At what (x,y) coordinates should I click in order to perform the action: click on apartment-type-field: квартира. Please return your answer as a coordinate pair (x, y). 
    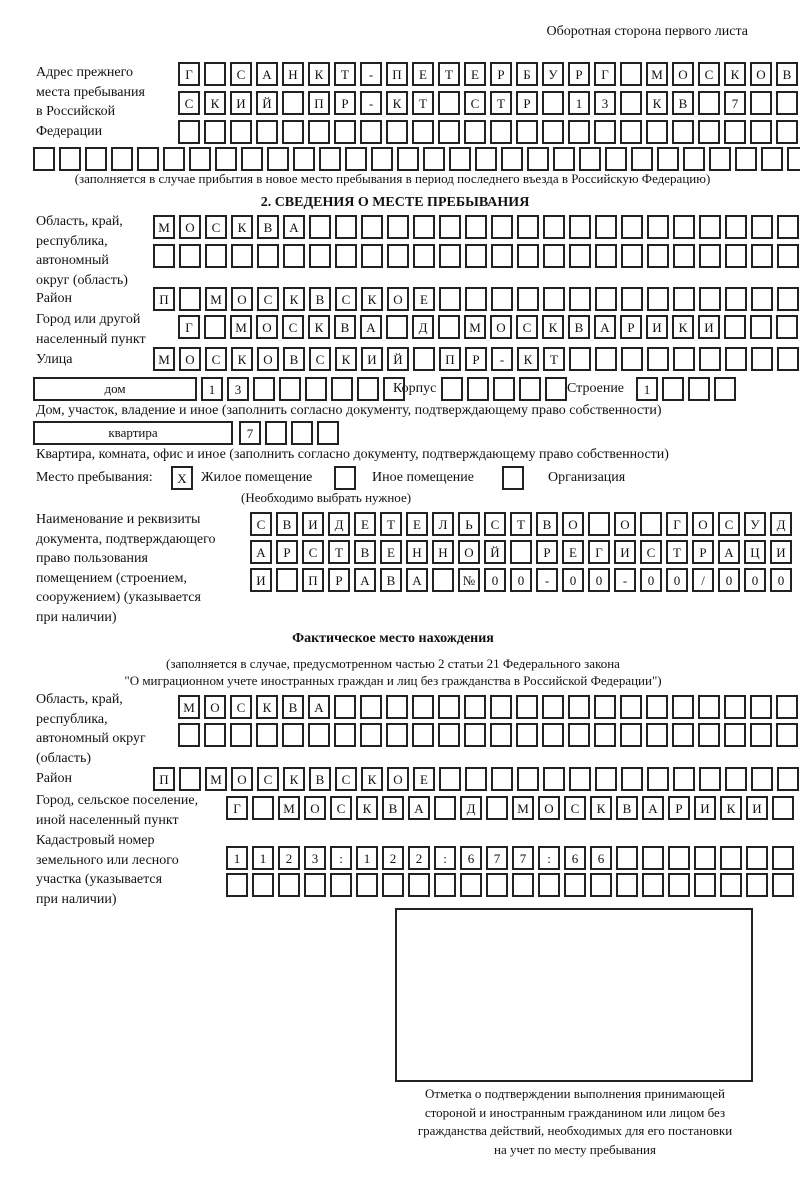
    Looking at the image, I should click on (133, 433).